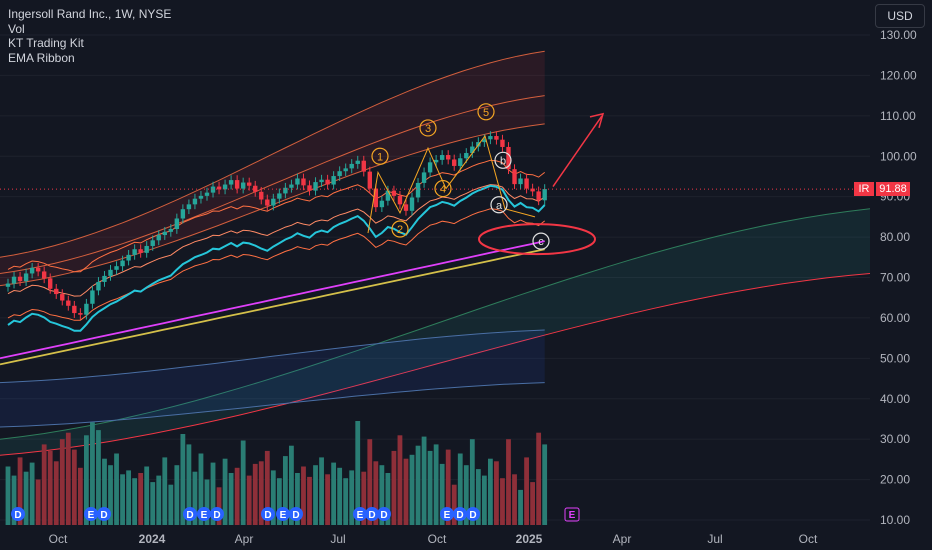  What do you see at coordinates (16, 28) in the screenshot?
I see `indicator-vol: Vol` at bounding box center [16, 28].